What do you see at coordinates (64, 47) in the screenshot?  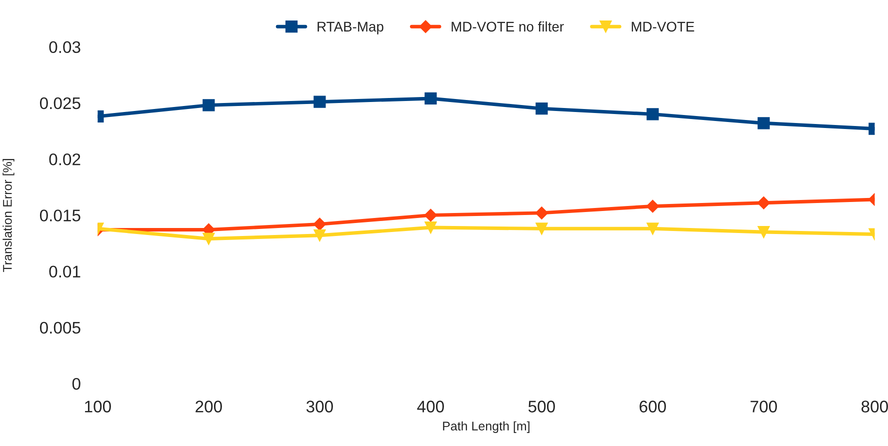 I see `y-tick-label: 0.03` at bounding box center [64, 47].